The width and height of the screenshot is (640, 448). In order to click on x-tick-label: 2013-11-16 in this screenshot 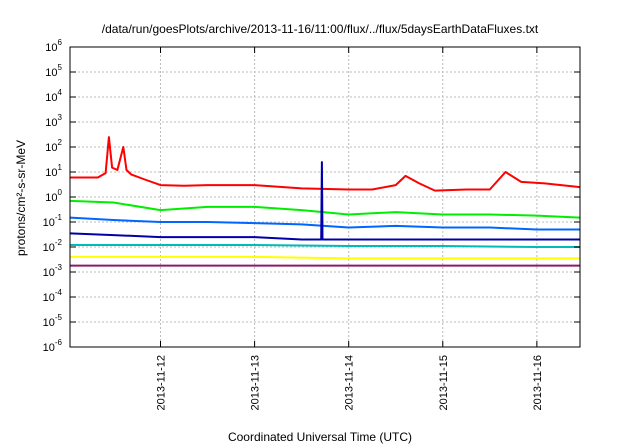, I will do `click(538, 382)`.